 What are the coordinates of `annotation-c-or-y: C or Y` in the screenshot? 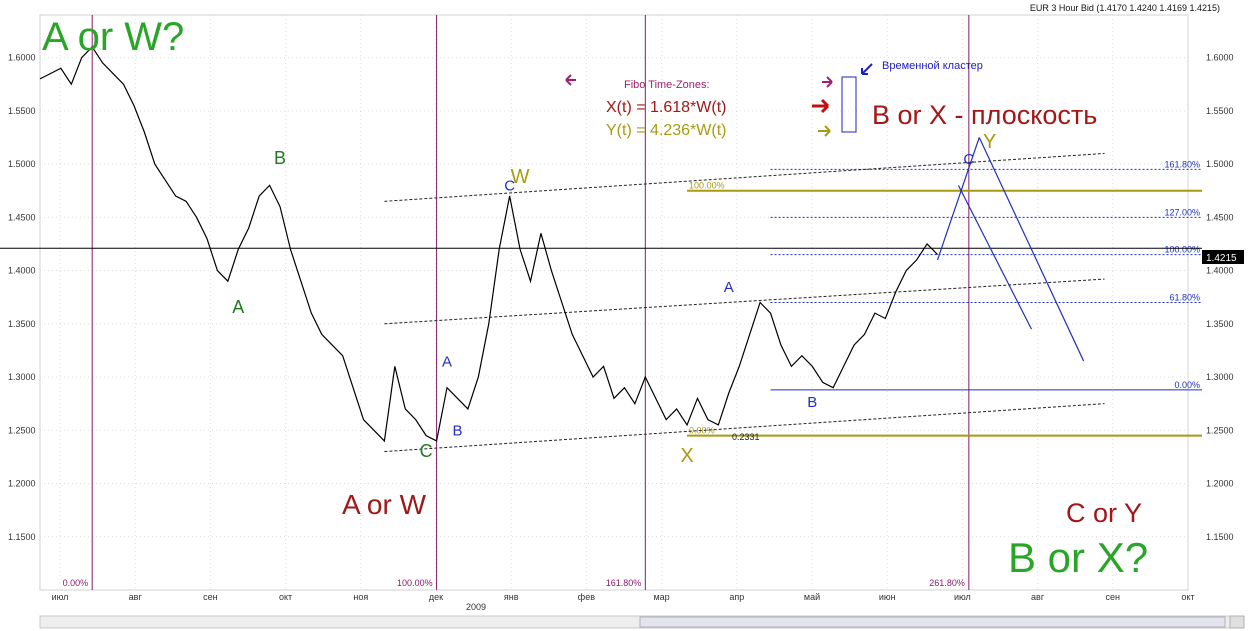 It's located at (1104, 513).